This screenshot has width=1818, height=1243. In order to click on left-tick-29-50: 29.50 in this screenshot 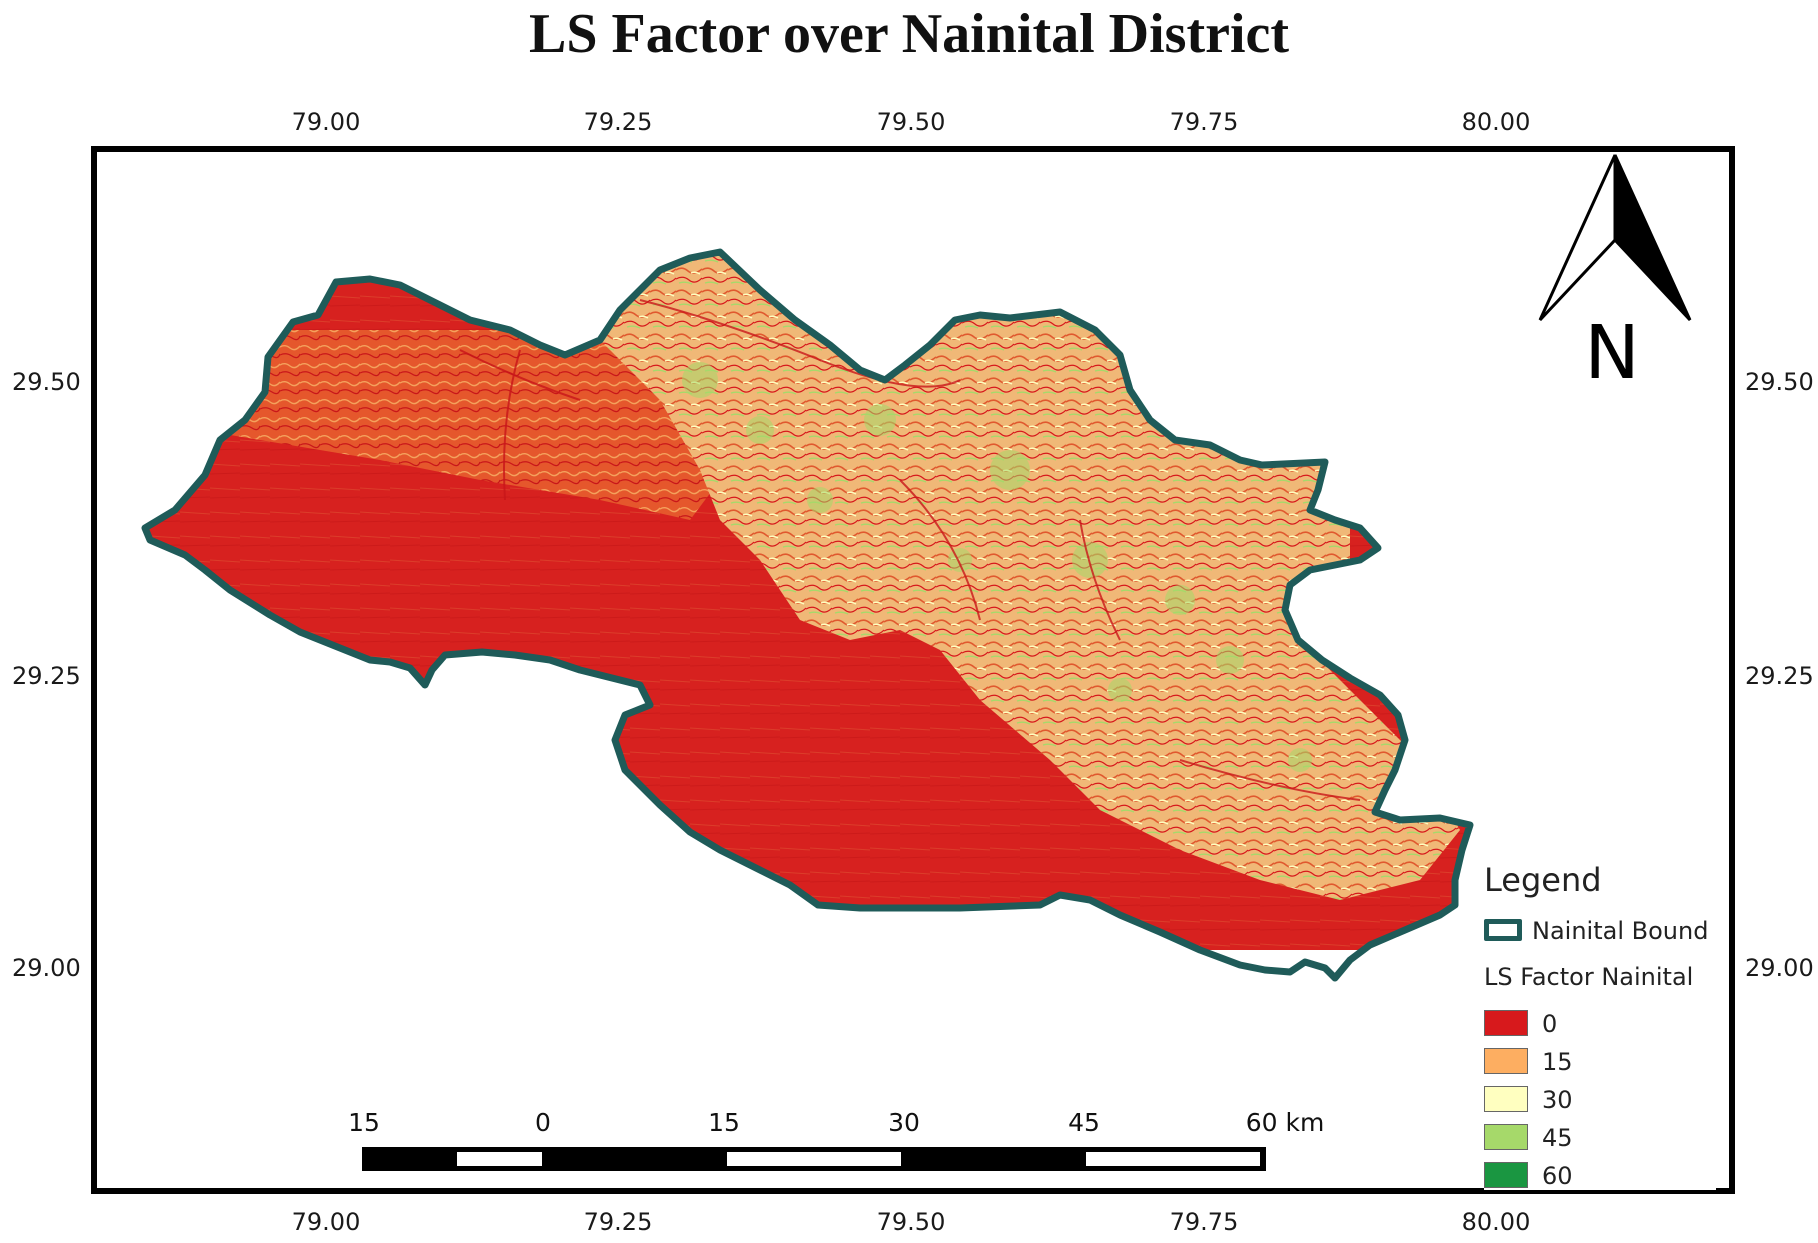, I will do `click(46, 382)`.